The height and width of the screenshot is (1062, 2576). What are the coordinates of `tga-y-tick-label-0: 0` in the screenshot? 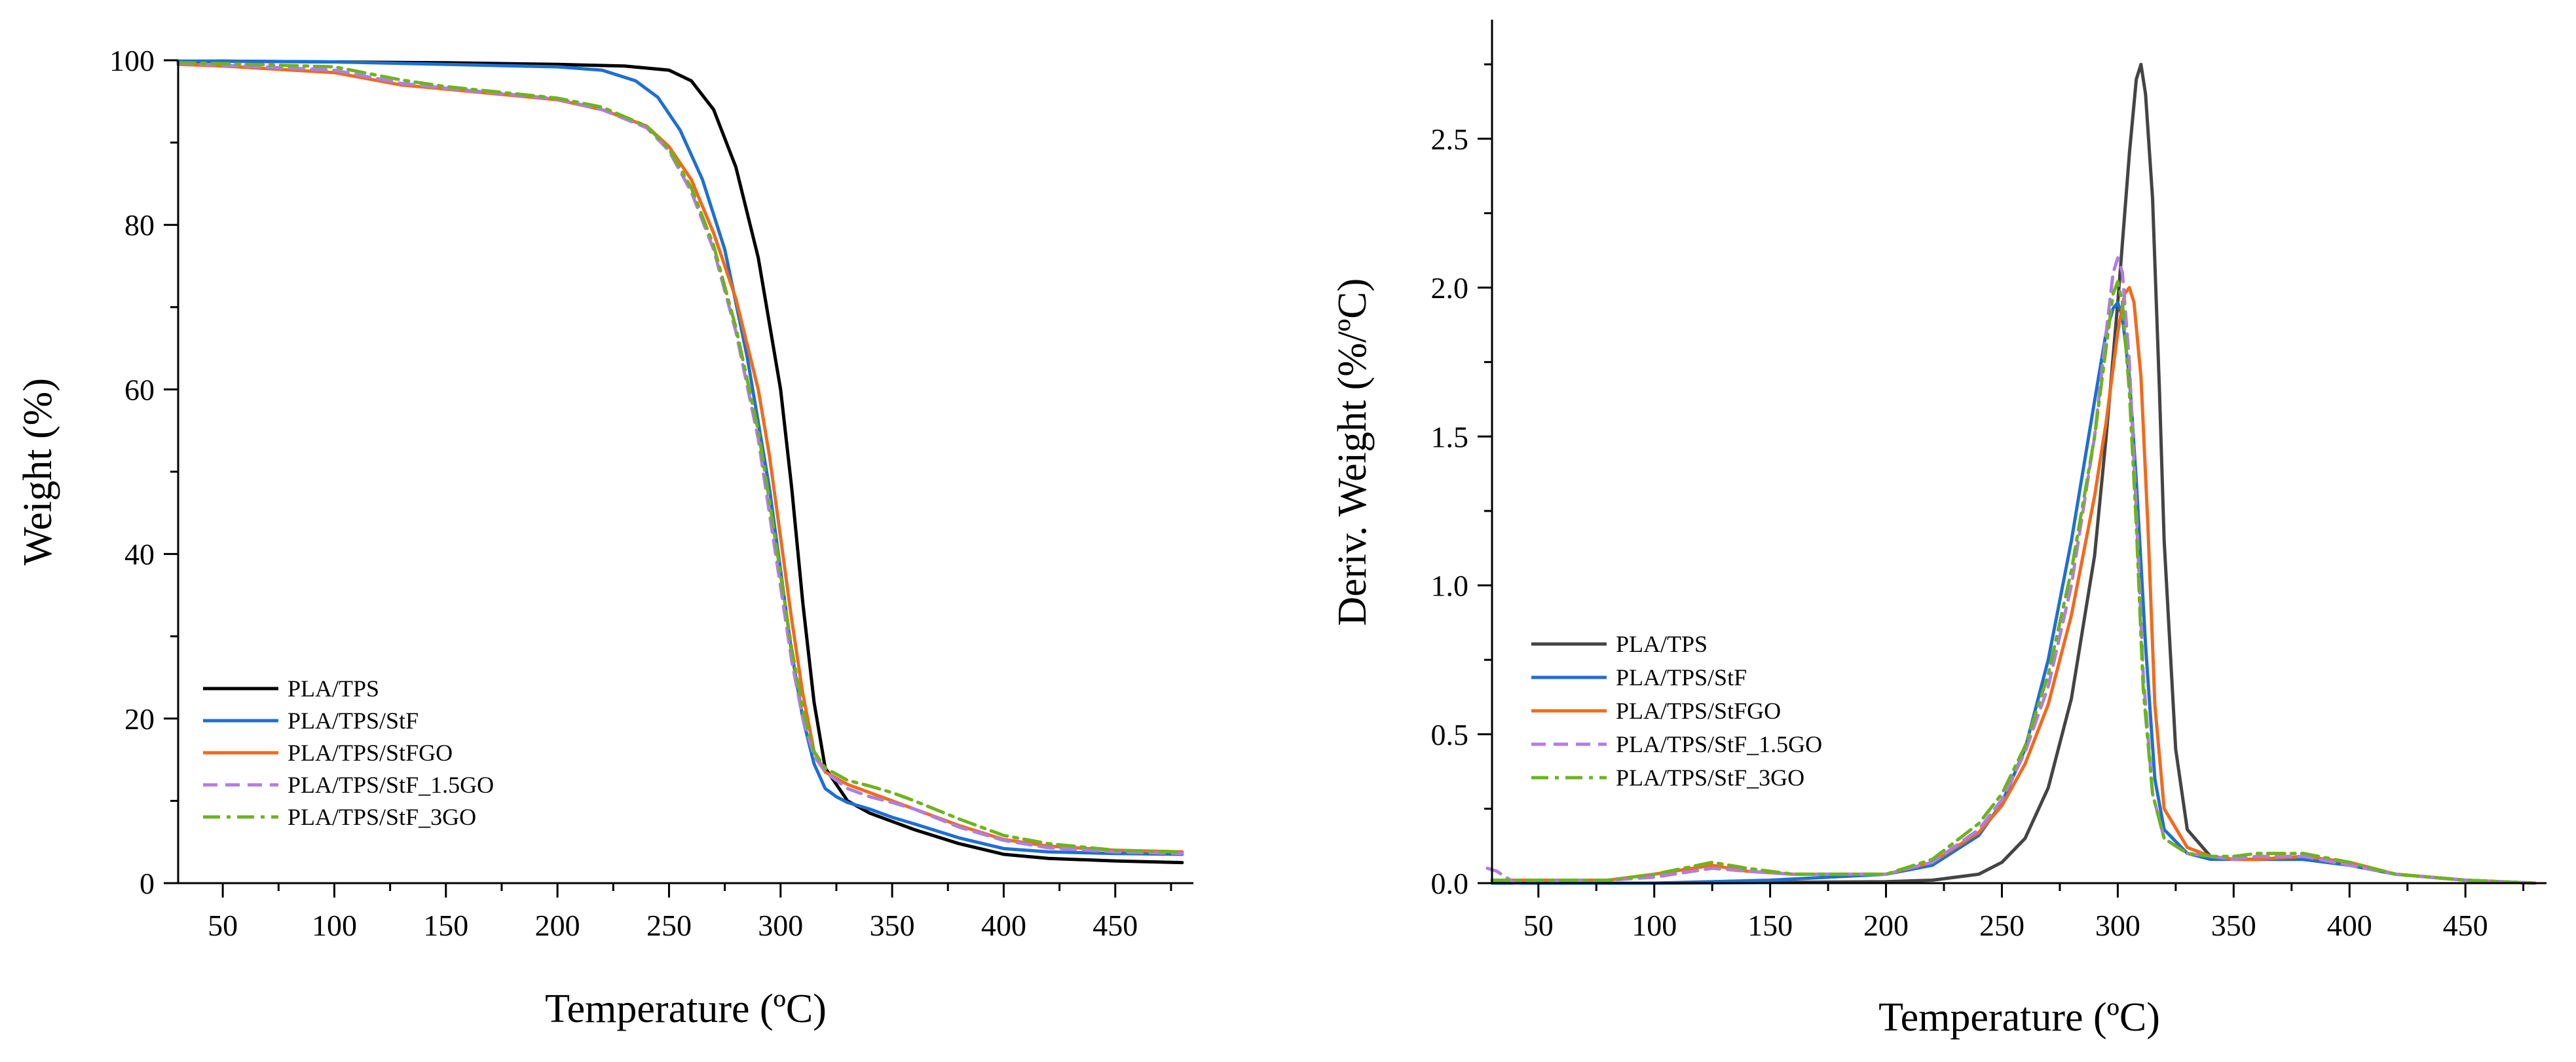 It's located at (147, 884).